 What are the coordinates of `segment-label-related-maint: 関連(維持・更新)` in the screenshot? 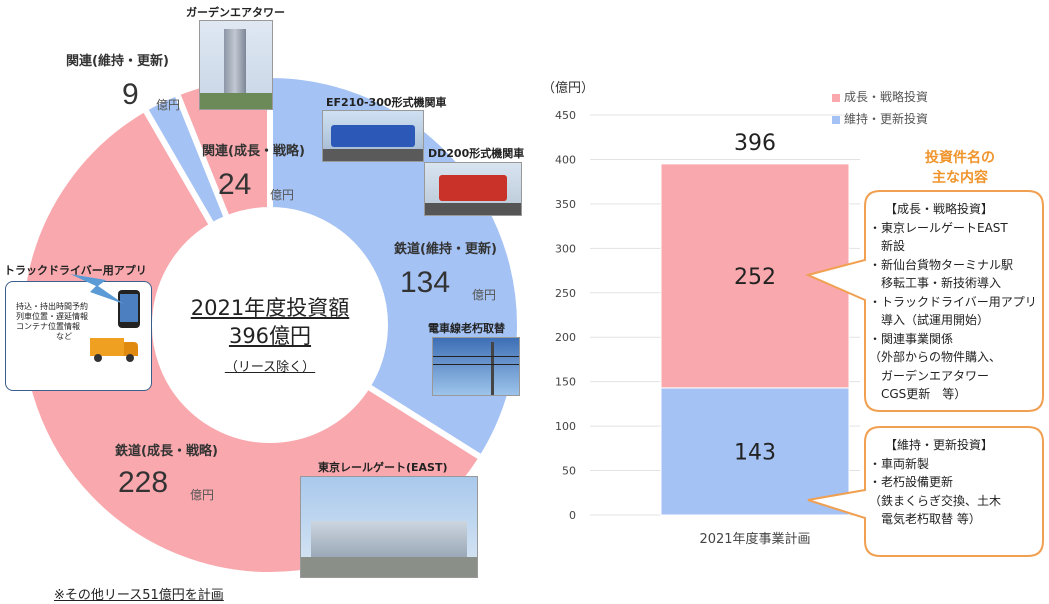 It's located at (117, 61).